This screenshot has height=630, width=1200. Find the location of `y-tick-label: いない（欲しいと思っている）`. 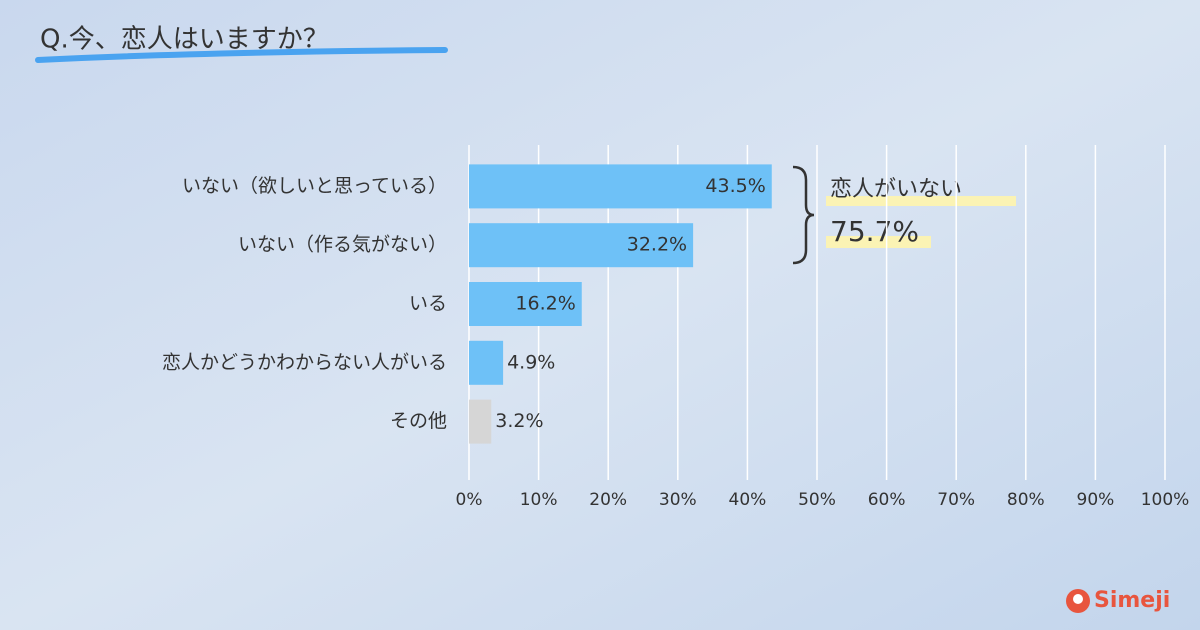

y-tick-label: いない（欲しいと思っている） is located at coordinates (314, 186).